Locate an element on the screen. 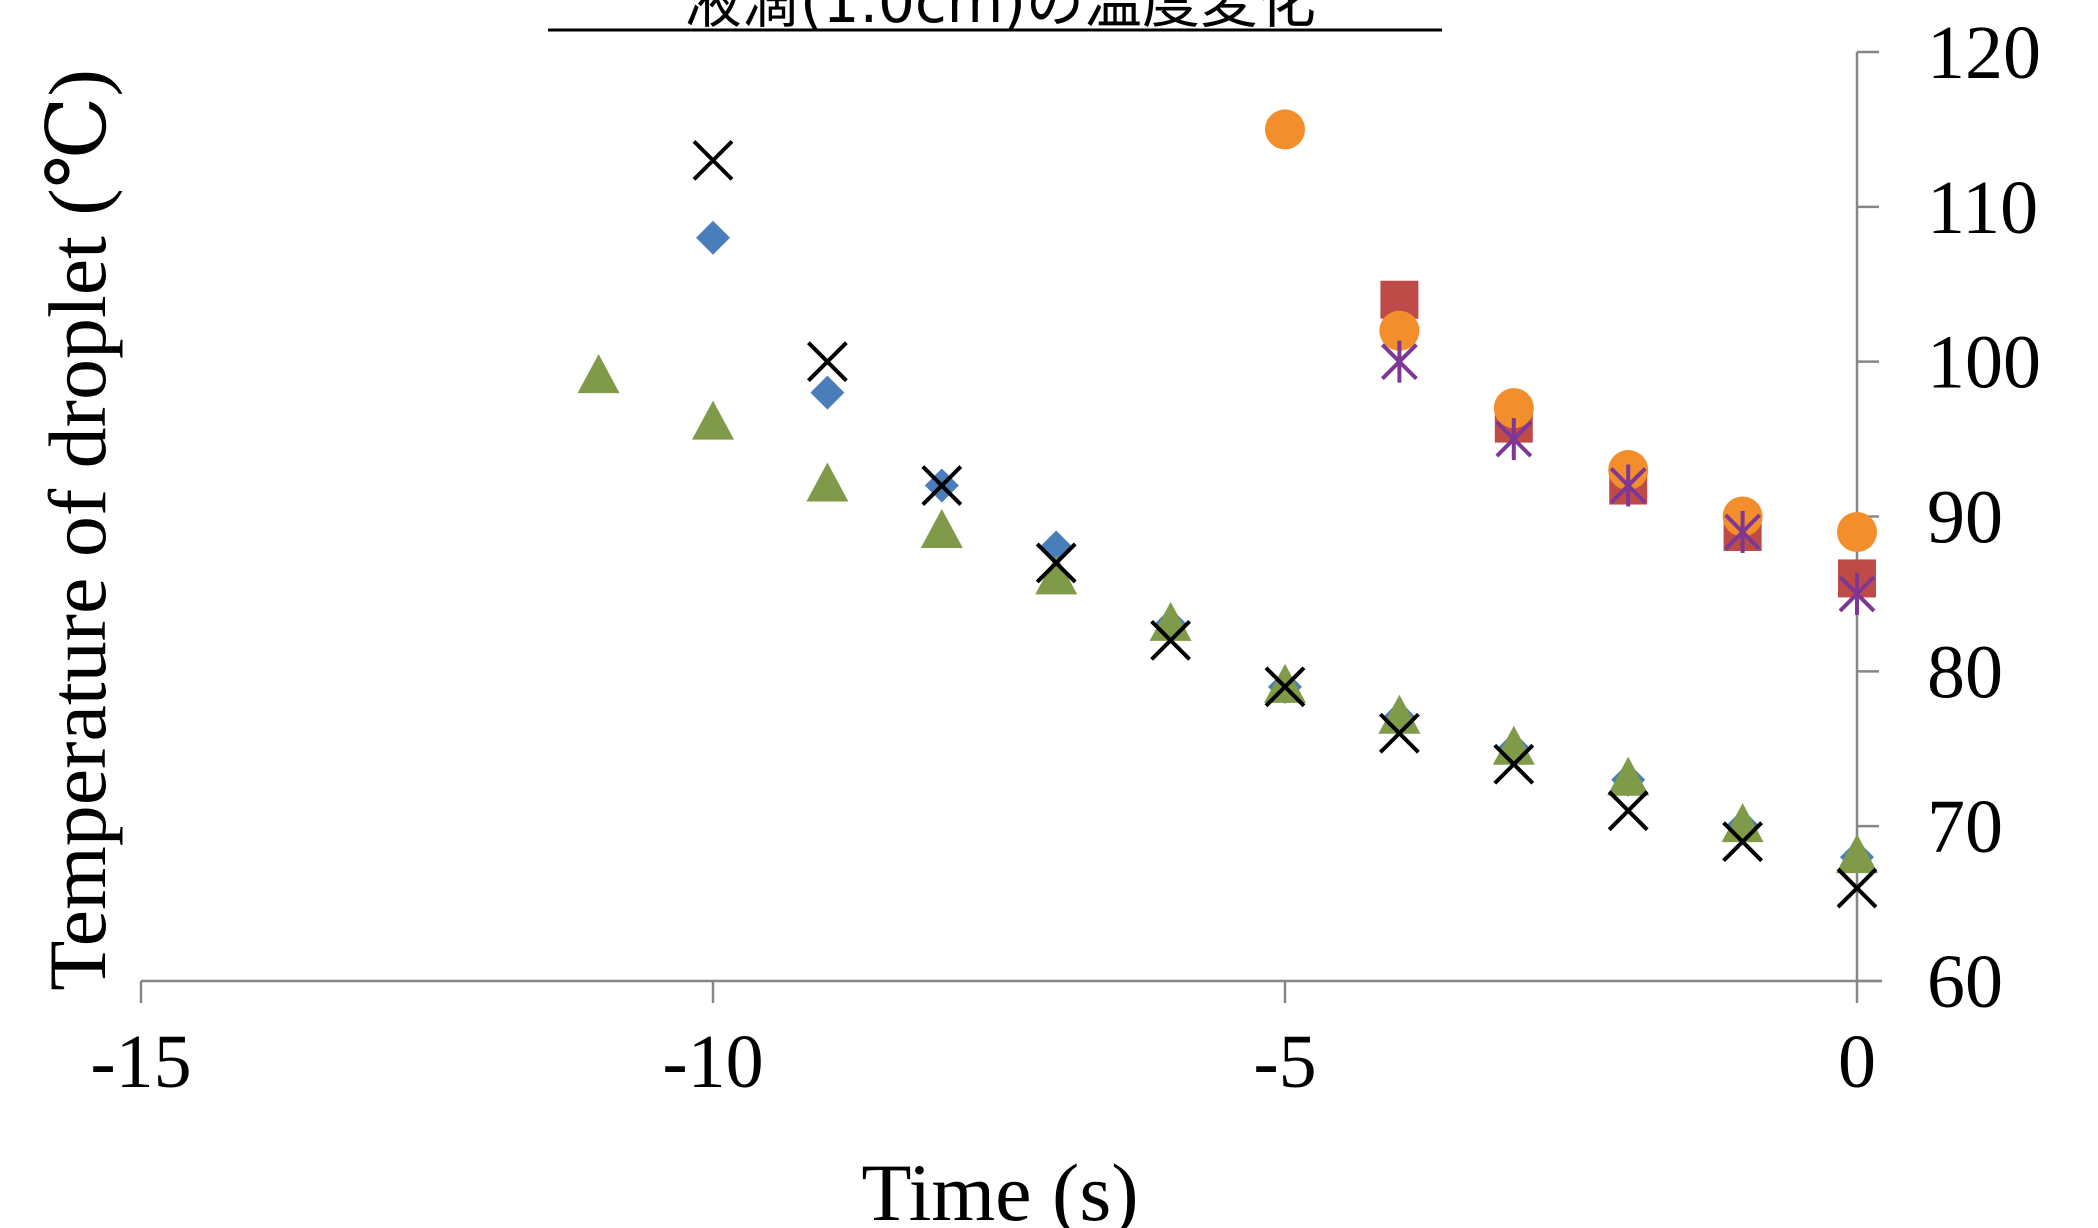  y-axis-title: Temperature of droplet (℃) is located at coordinates (77, 530).